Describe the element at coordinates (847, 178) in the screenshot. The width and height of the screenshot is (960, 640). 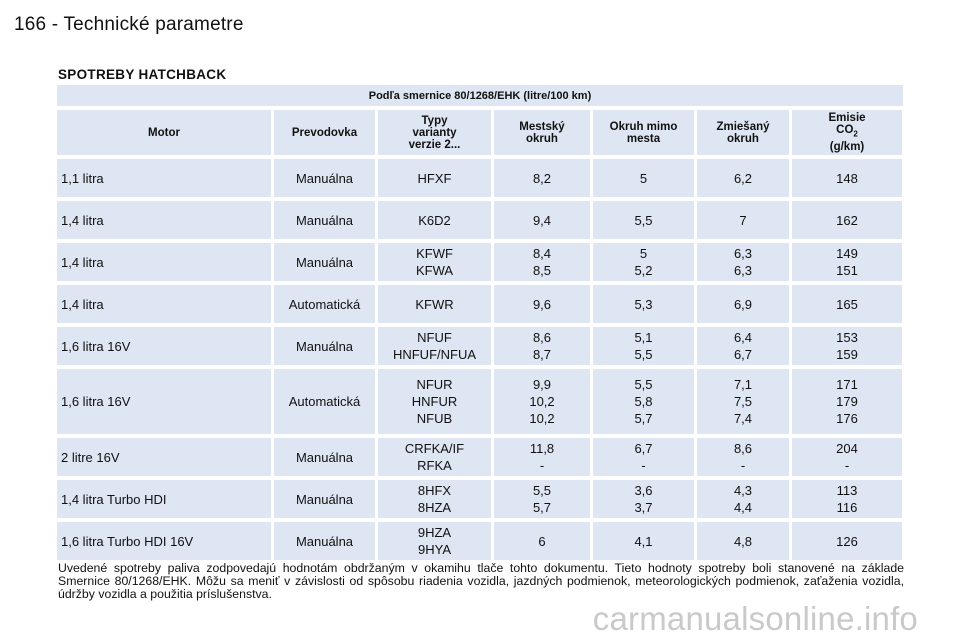
I see `cell-line: 148` at that location.